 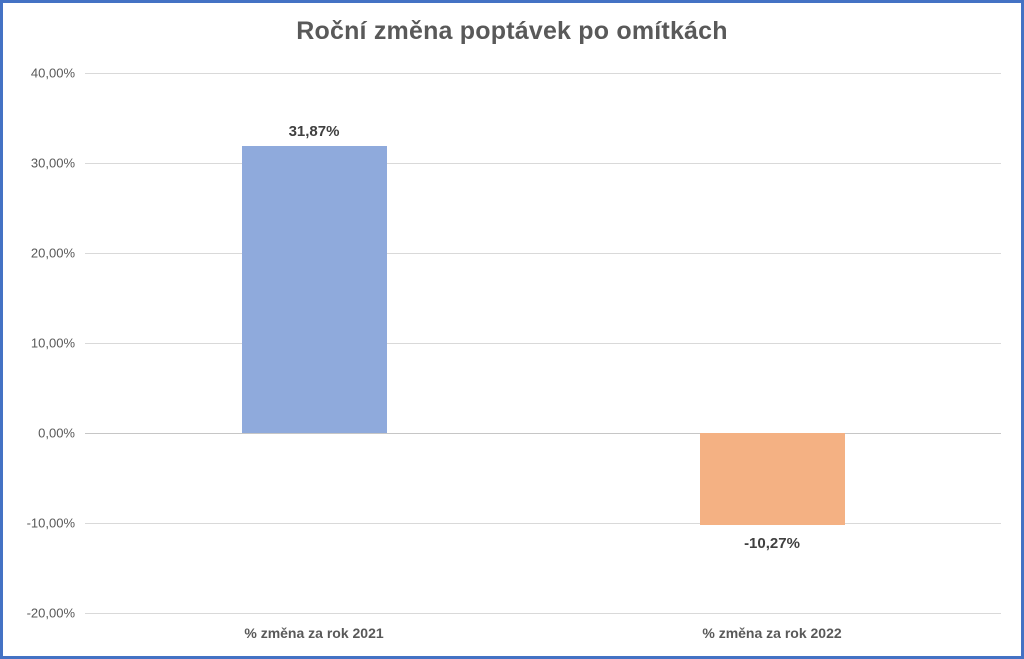 What do you see at coordinates (512, 31) in the screenshot?
I see `chart-title: Roční změna poptávek po omítkách` at bounding box center [512, 31].